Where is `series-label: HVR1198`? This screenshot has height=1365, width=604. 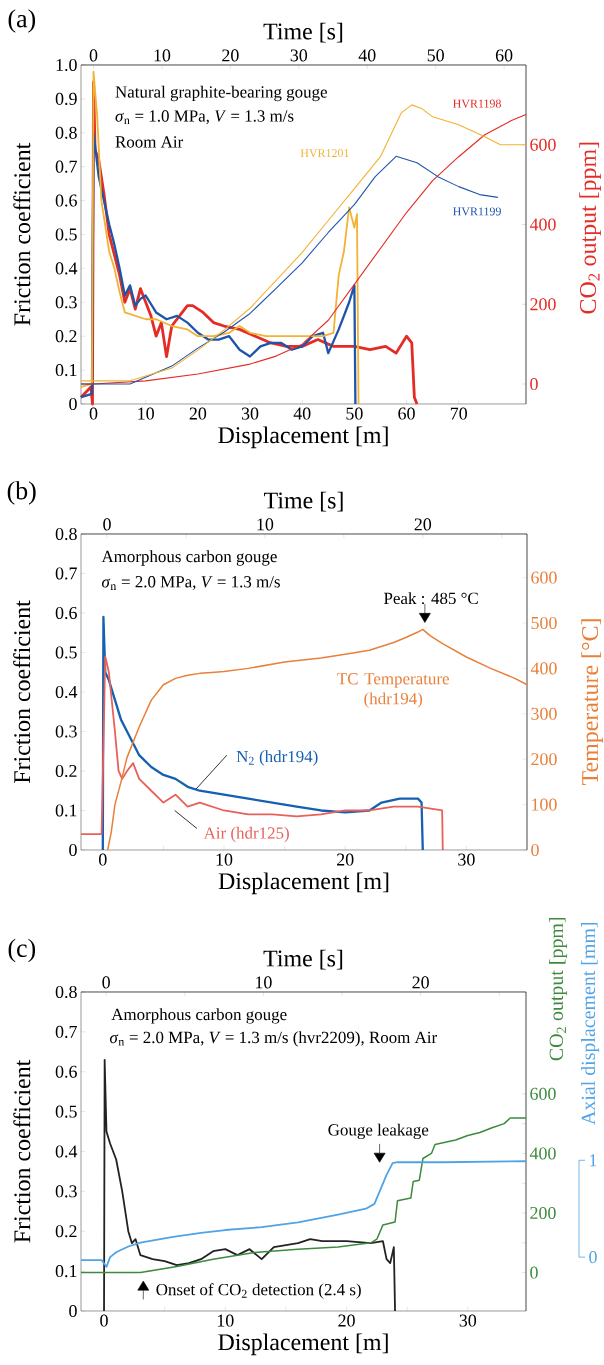 series-label: HVR1198 is located at coordinates (477, 103).